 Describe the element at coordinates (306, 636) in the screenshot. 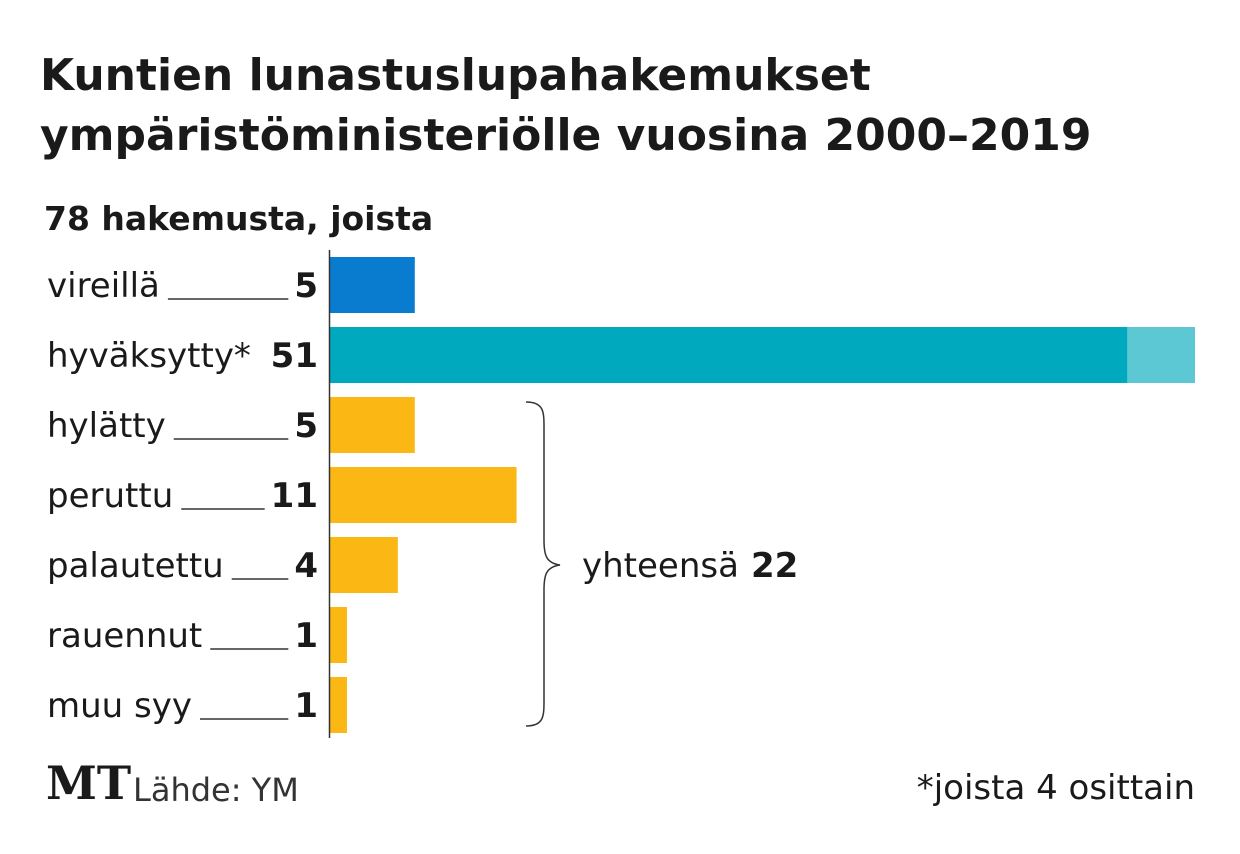

I see `value-label-5: 1` at that location.